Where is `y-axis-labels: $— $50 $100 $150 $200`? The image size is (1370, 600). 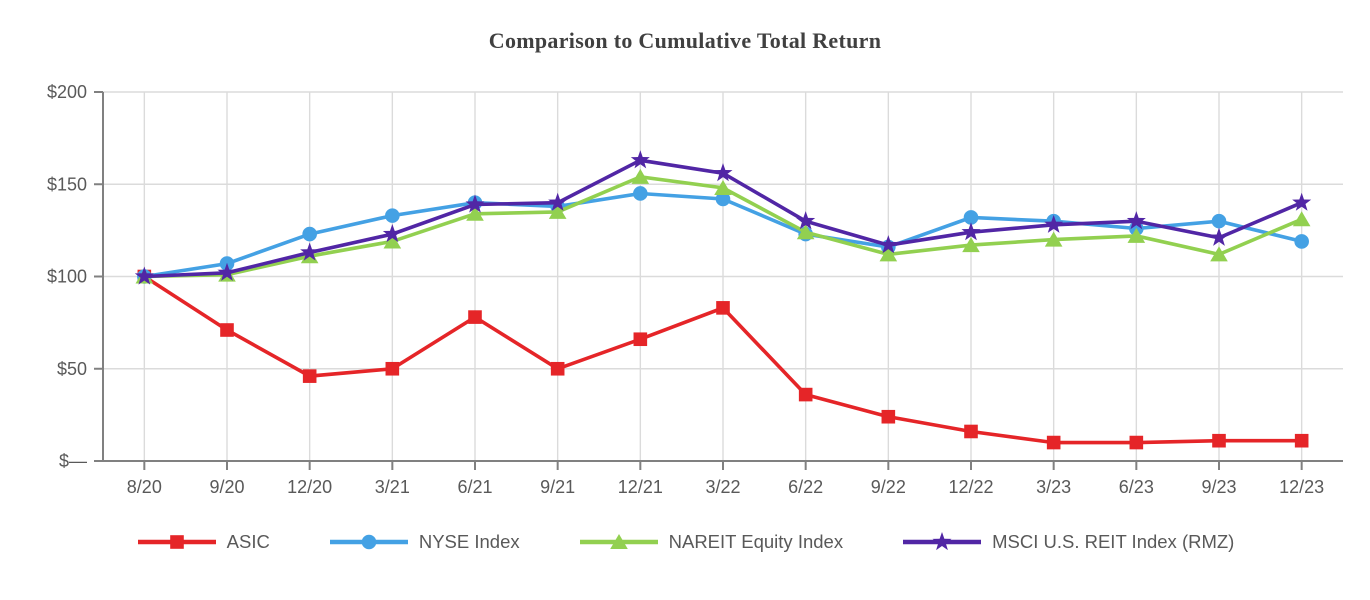
y-axis-labels: $— $50 $100 $150 $200 is located at coordinates (67, 276).